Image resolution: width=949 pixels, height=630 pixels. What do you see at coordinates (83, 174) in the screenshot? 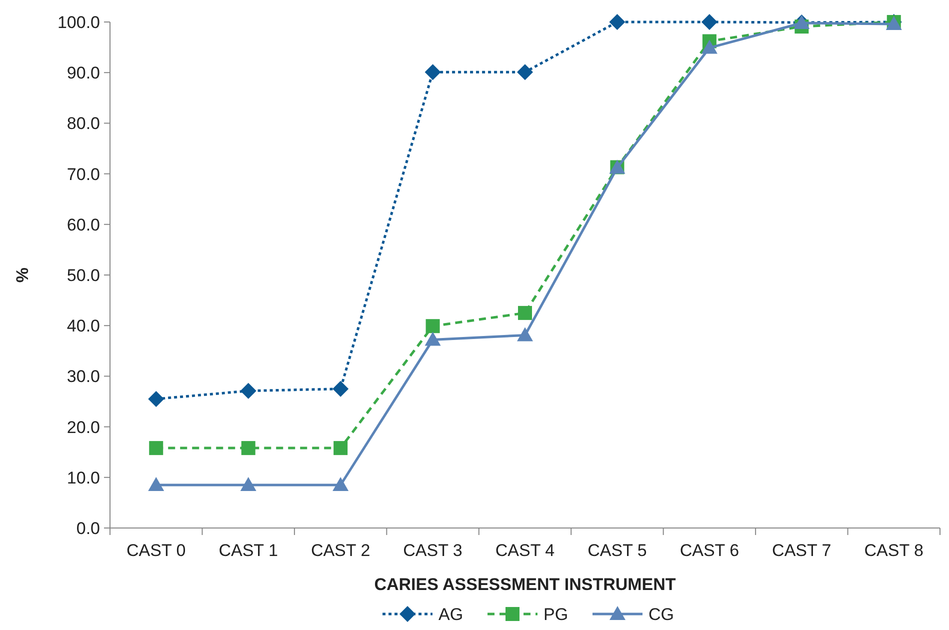
I see `y-tick-label: 70.0` at bounding box center [83, 174].